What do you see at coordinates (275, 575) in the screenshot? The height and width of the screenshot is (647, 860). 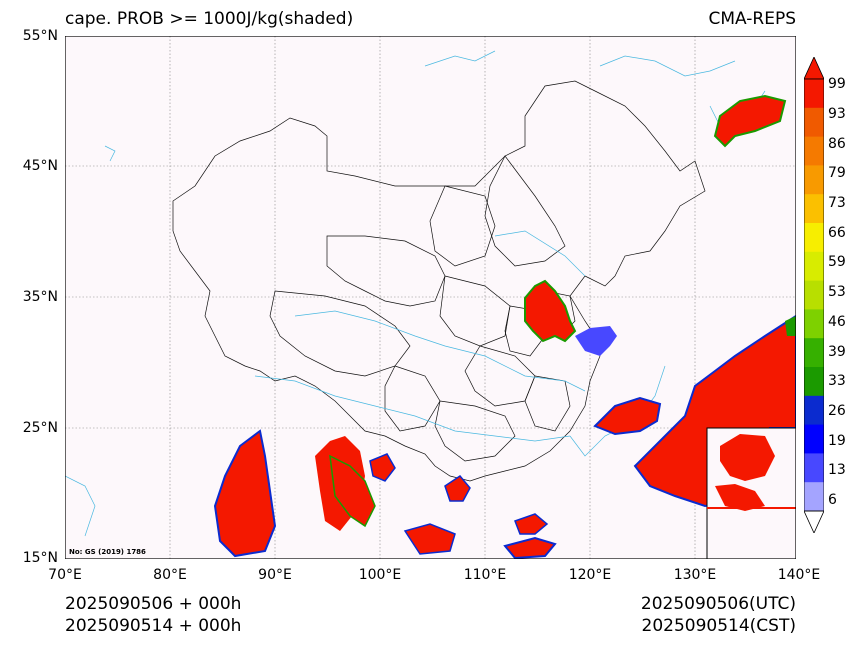 I see `lon-label-90: 90°E` at bounding box center [275, 575].